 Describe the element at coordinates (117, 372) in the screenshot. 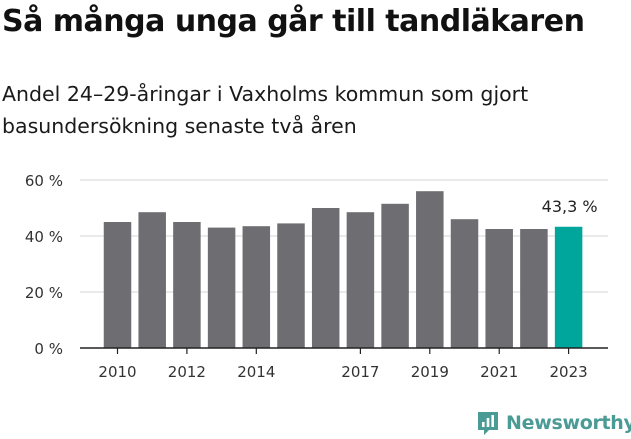

I see `x-tick-label: 2010` at that location.